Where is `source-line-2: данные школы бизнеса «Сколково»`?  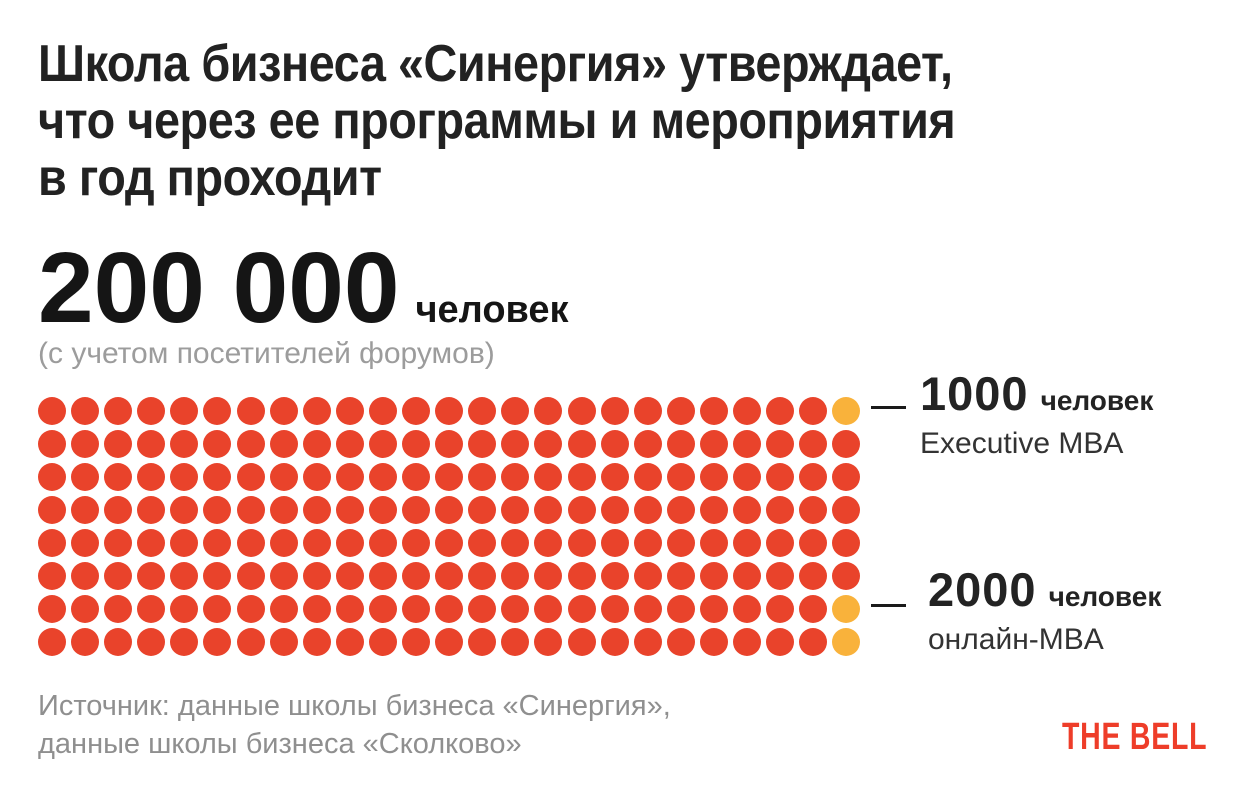
source-line-2: данные школы бизнеса «Сколково» is located at coordinates (280, 744).